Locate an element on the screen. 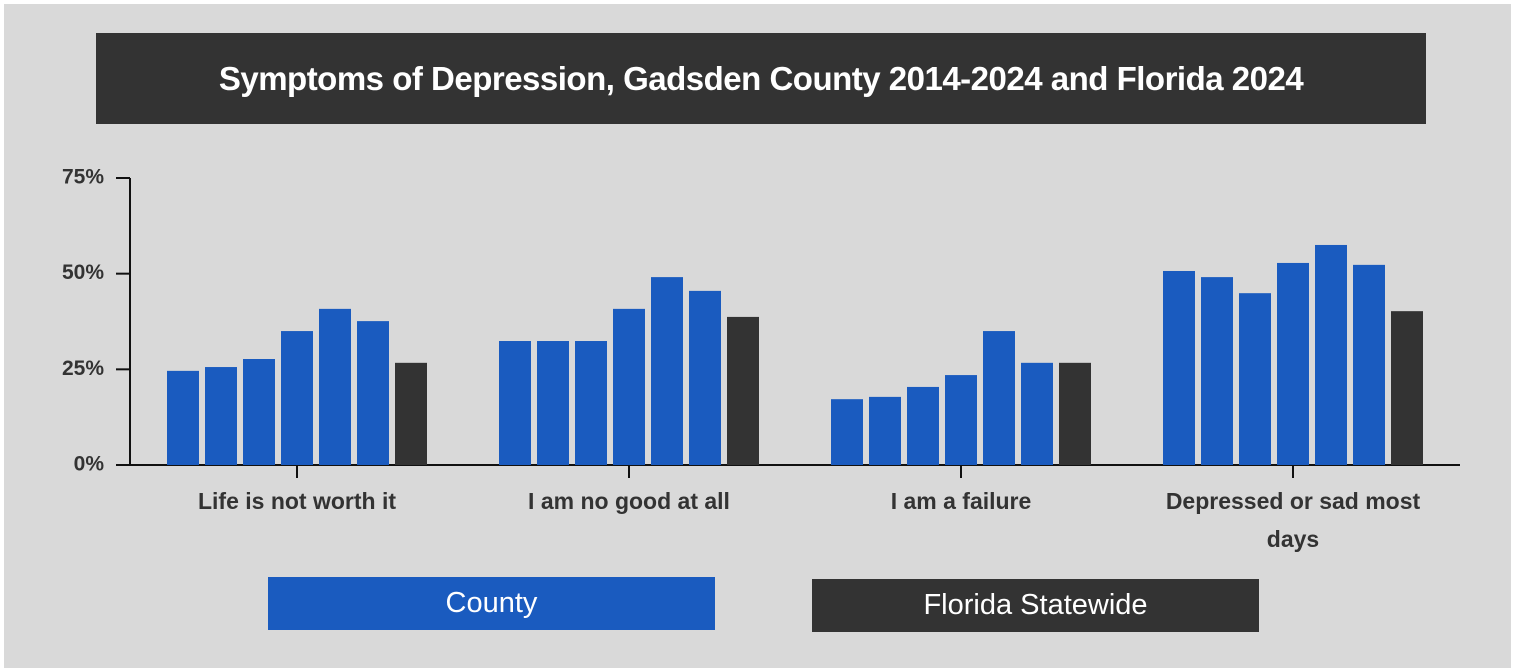 Image resolution: width=1517 pixels, height=672 pixels. x-tick-label: Life is not worth it is located at coordinates (297, 501).